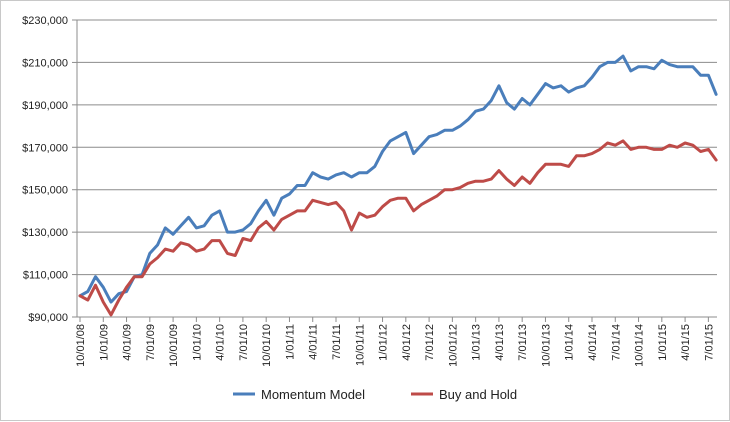 The width and height of the screenshot is (730, 422). I want to click on legend: Momentum Model Buy and Hold, so click(375, 394).